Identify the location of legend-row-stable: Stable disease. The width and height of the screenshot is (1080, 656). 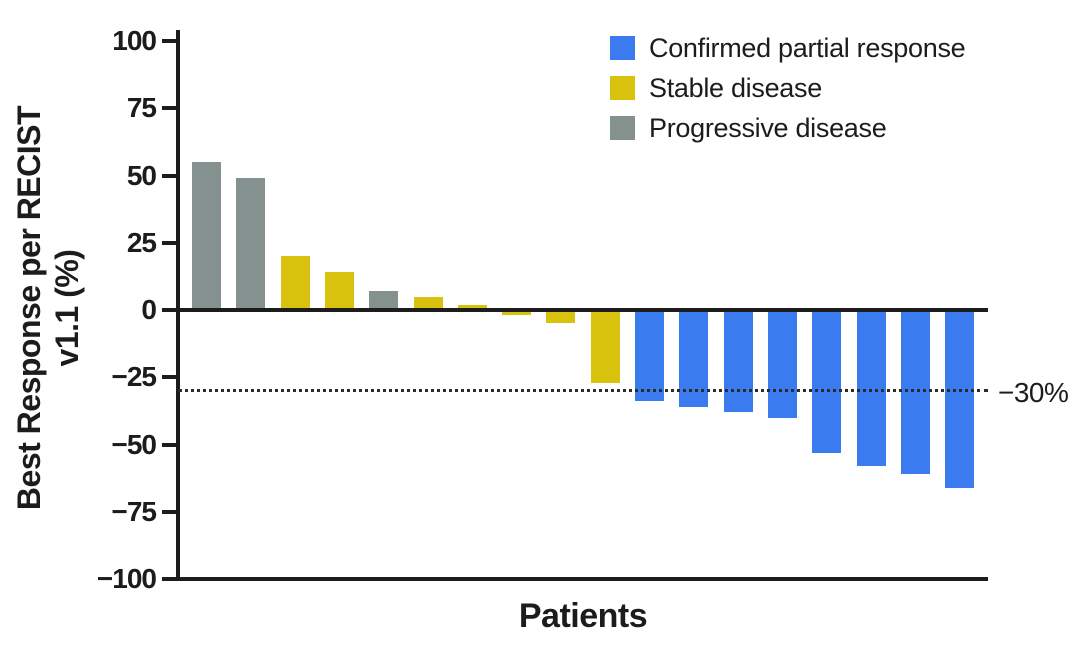
(787, 88).